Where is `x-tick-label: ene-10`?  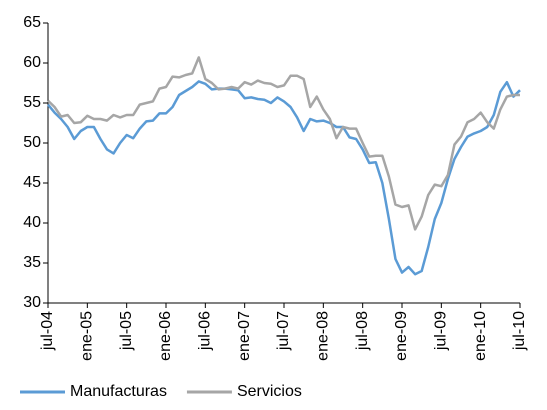 x-tick-label: ene-10 is located at coordinates (480, 336).